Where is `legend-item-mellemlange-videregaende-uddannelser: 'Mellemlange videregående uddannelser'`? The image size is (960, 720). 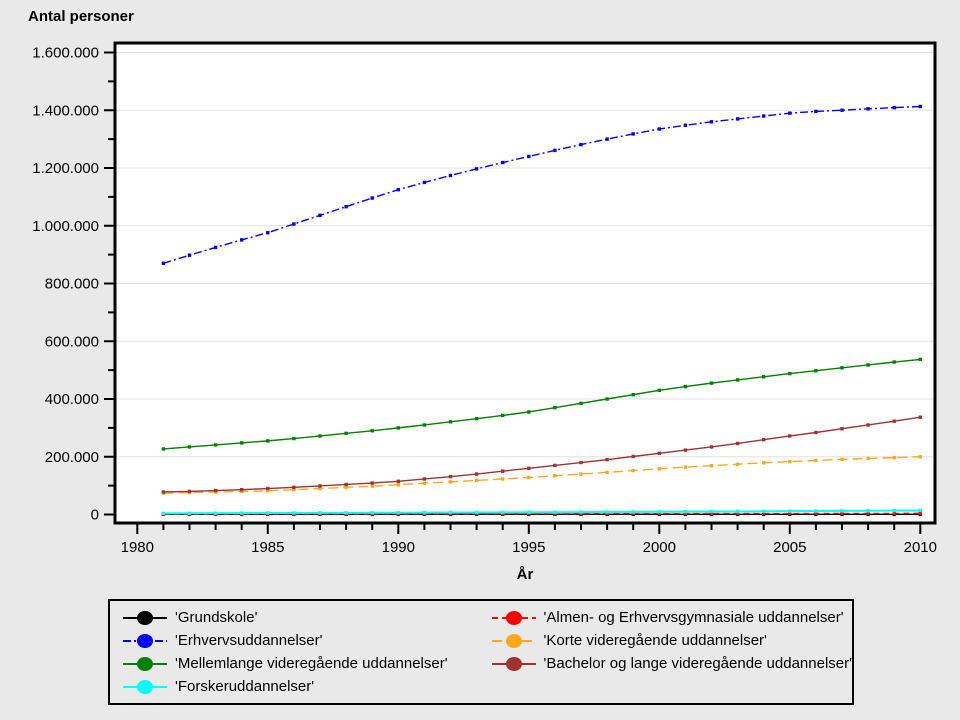
legend-item-mellemlange-videregaende-uddannelser: 'Mellemlange videregående uddannelser' is located at coordinates (306, 663).